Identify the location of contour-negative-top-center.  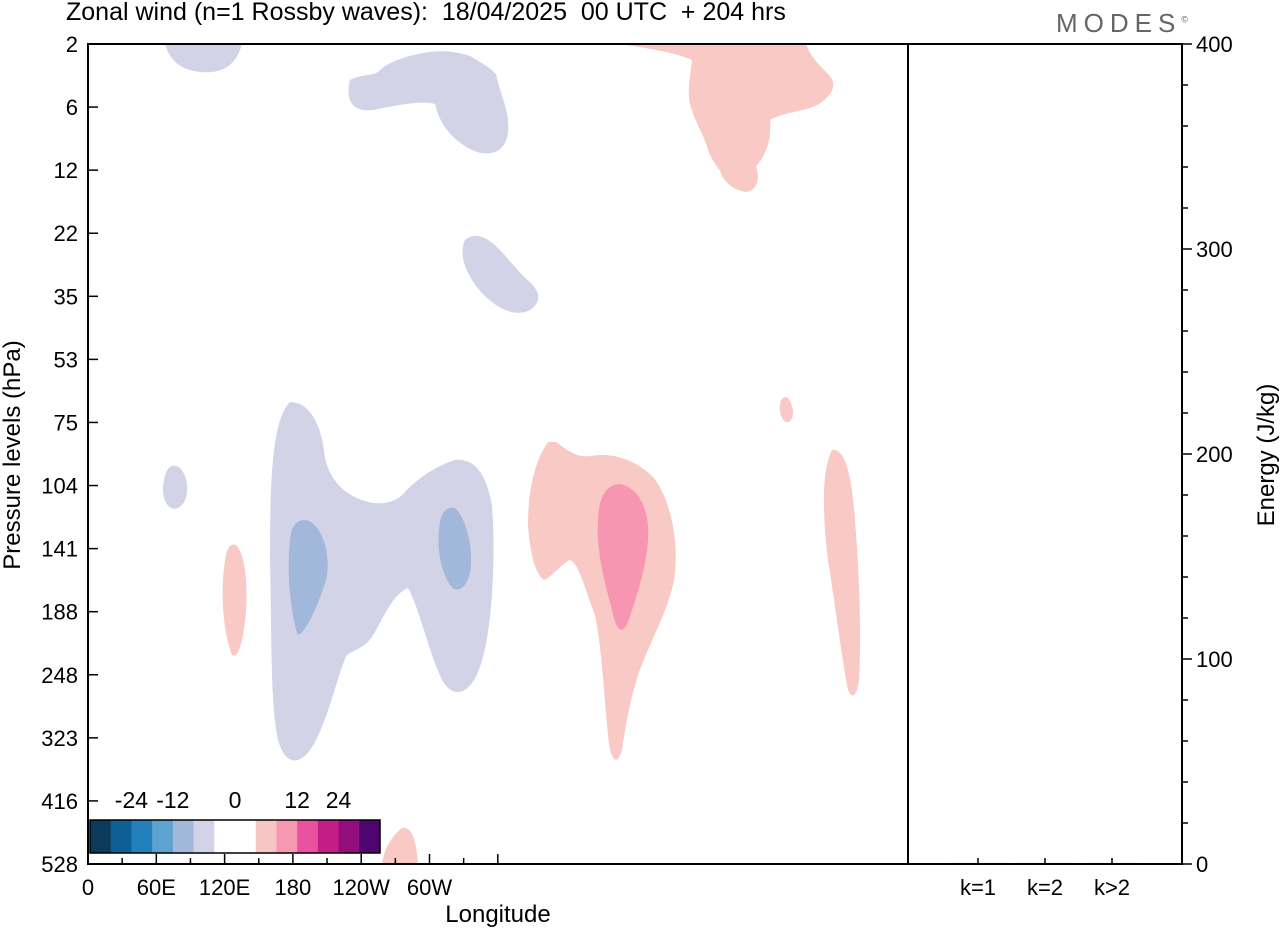
(428, 102).